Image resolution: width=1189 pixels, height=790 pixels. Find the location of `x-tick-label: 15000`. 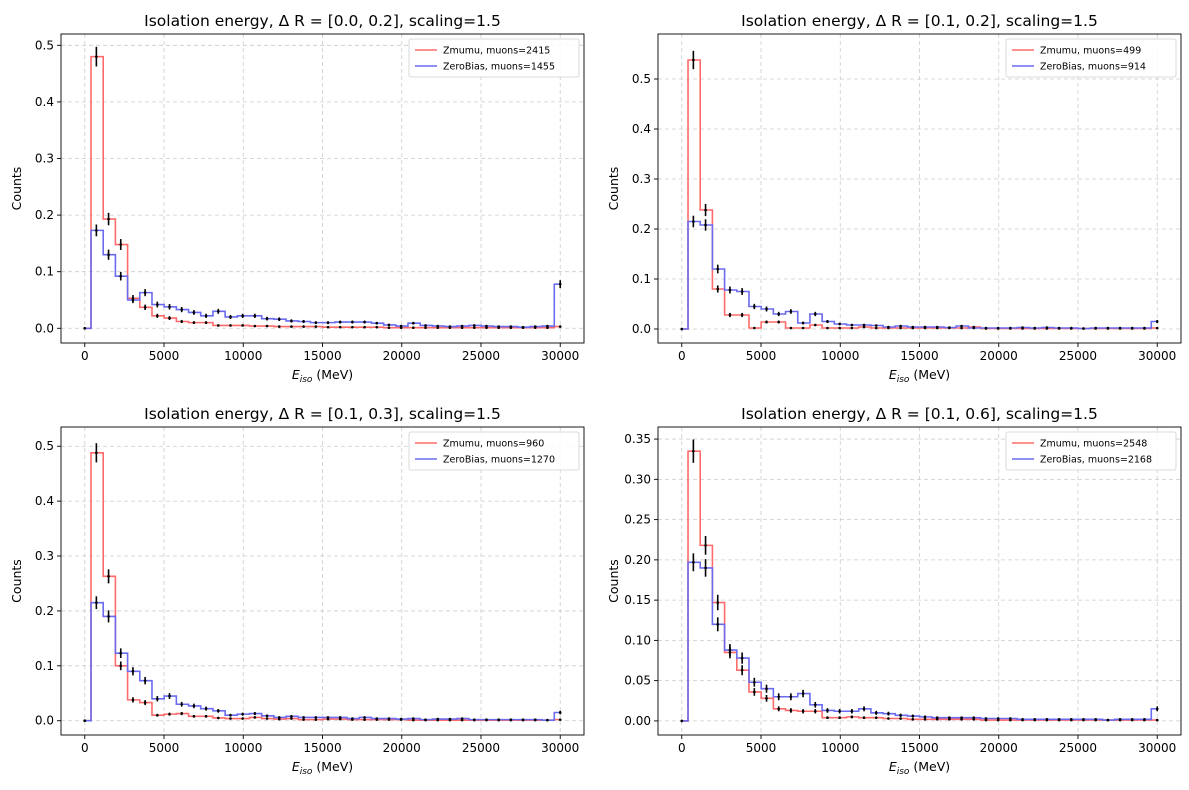

x-tick-label: 15000 is located at coordinates (322, 356).